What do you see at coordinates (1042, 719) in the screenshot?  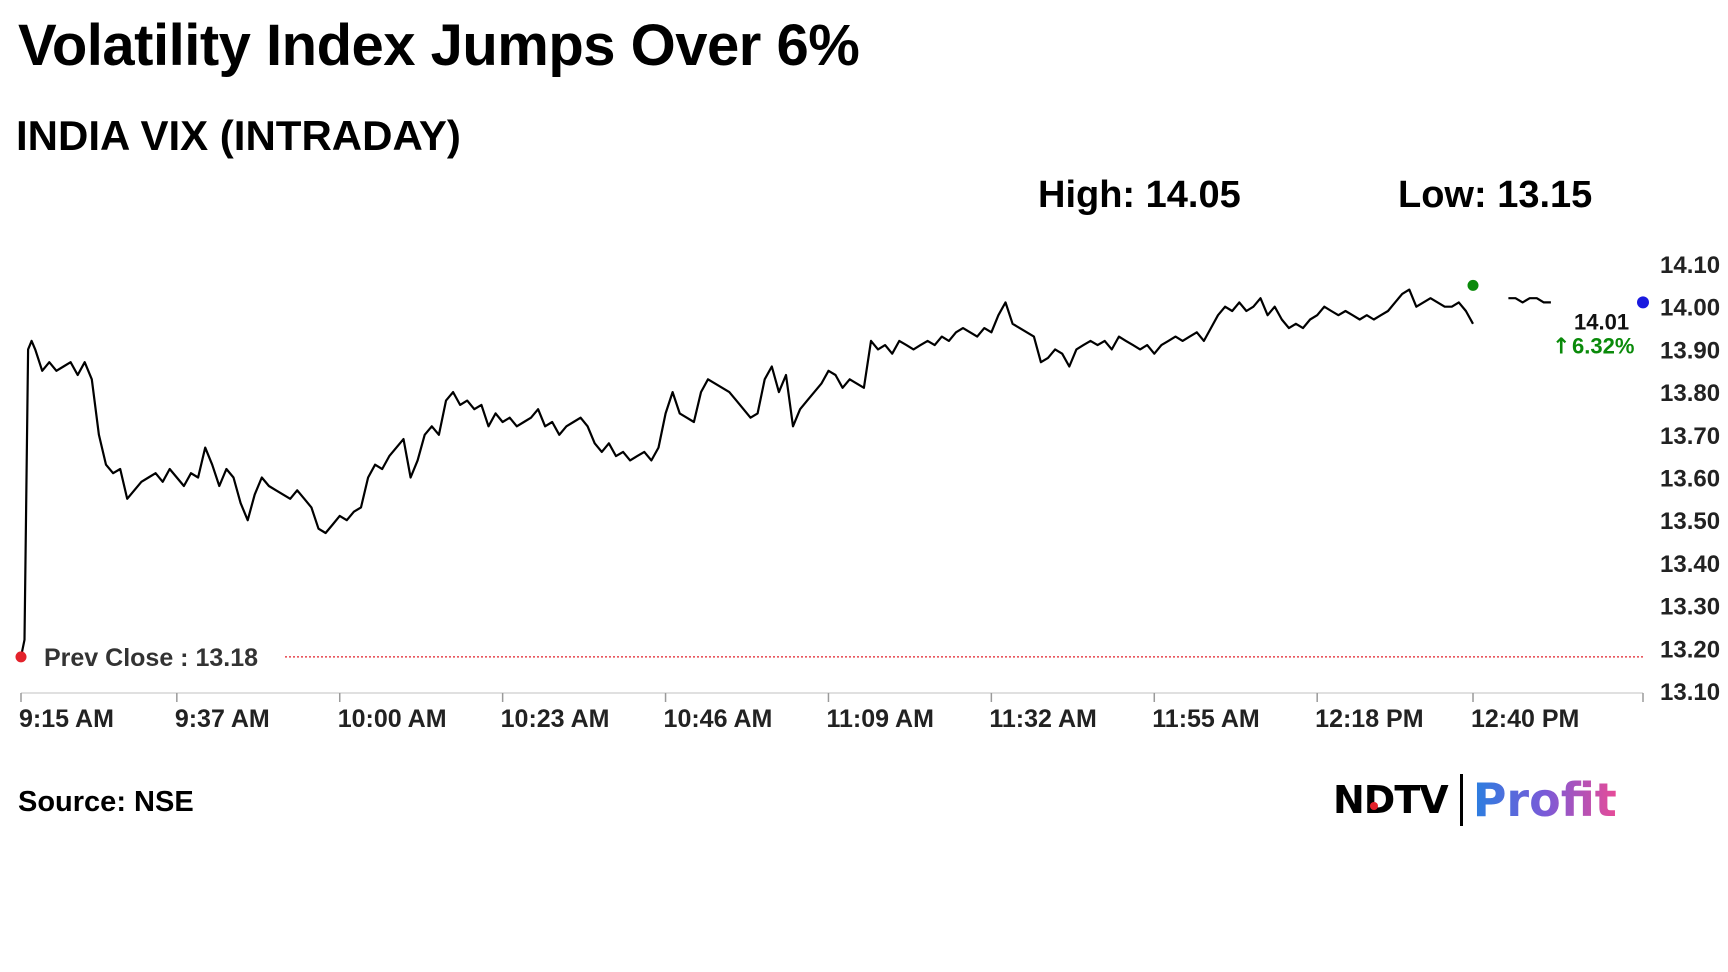 I see `x-tick-label: 11:32 AM` at bounding box center [1042, 719].